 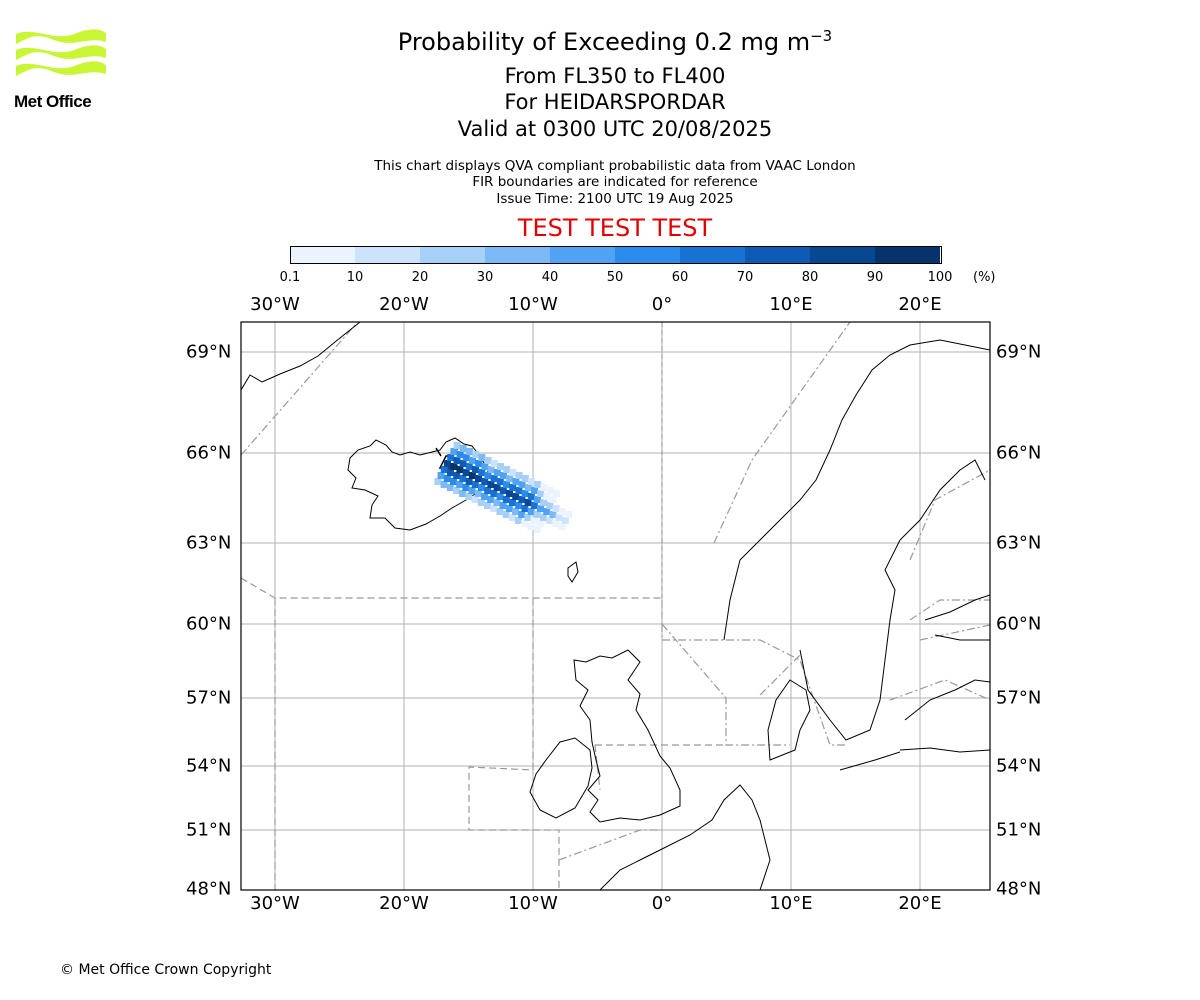 I want to click on colorbar-tick-label: 0.1, so click(x=290, y=277).